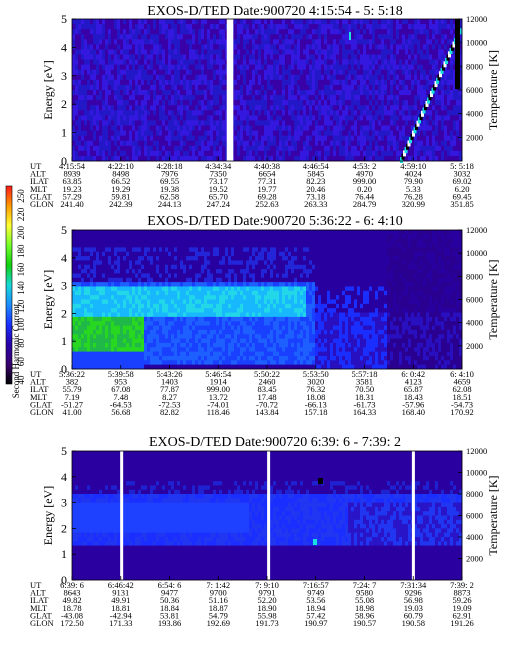 This screenshot has height=649, width=505. I want to click on info-cell: 0.20, so click(364, 189).